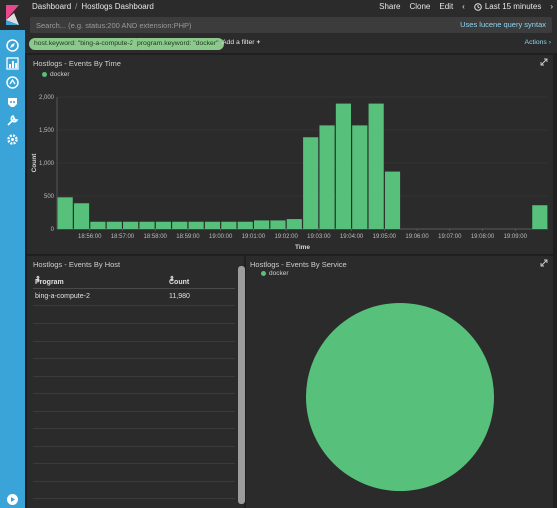 The height and width of the screenshot is (508, 557). I want to click on panel-title: Hostlogs - Events By Service, so click(298, 264).